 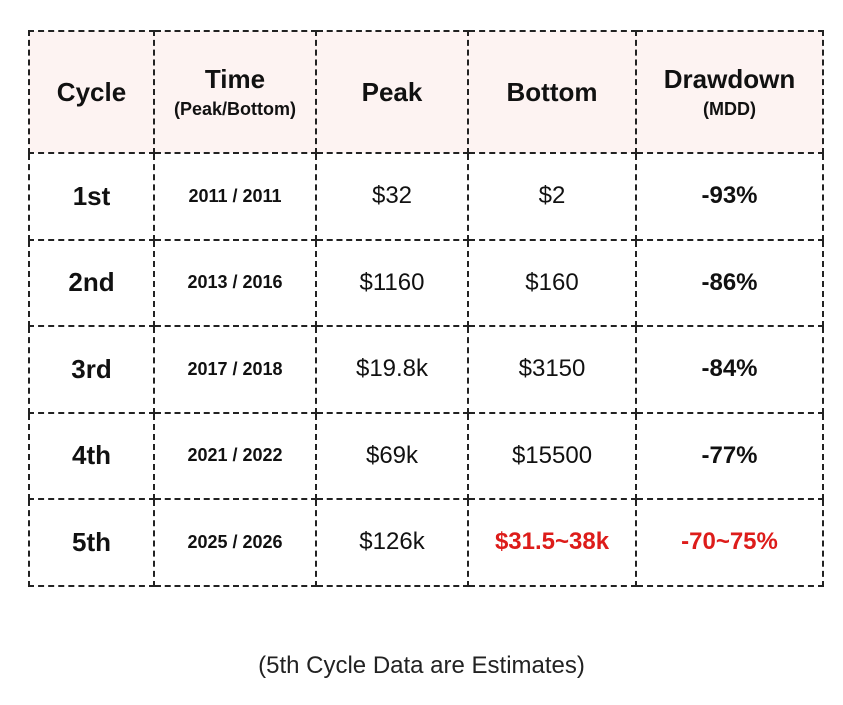 What do you see at coordinates (729, 109) in the screenshot?
I see `header-sublabel: (MDD)` at bounding box center [729, 109].